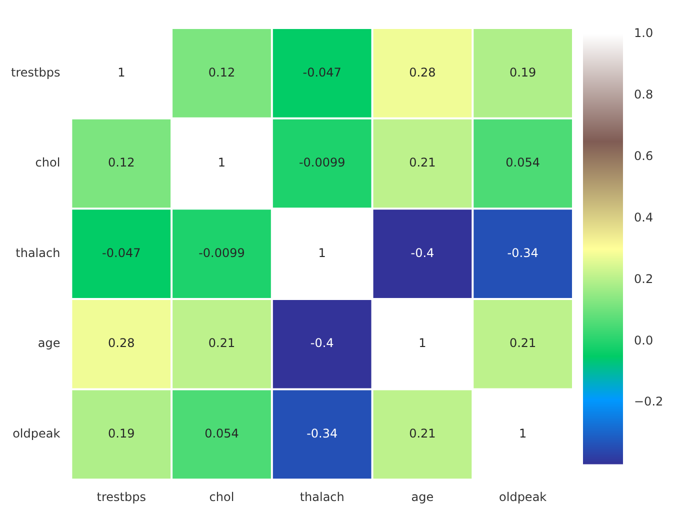  I want to click on x-tick-label: chol, so click(221, 497).